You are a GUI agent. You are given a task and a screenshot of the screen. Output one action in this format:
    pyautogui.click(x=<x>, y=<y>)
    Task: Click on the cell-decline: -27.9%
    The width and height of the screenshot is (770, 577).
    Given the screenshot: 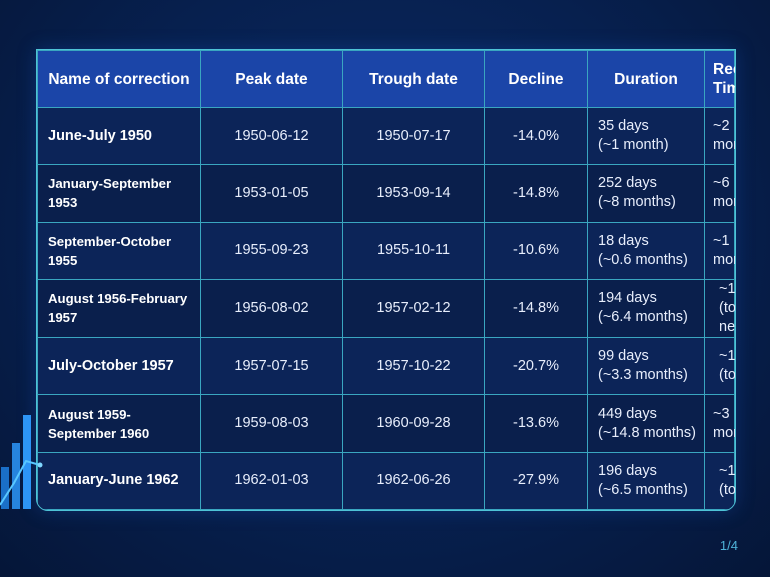 What is the action you would take?
    pyautogui.click(x=536, y=480)
    